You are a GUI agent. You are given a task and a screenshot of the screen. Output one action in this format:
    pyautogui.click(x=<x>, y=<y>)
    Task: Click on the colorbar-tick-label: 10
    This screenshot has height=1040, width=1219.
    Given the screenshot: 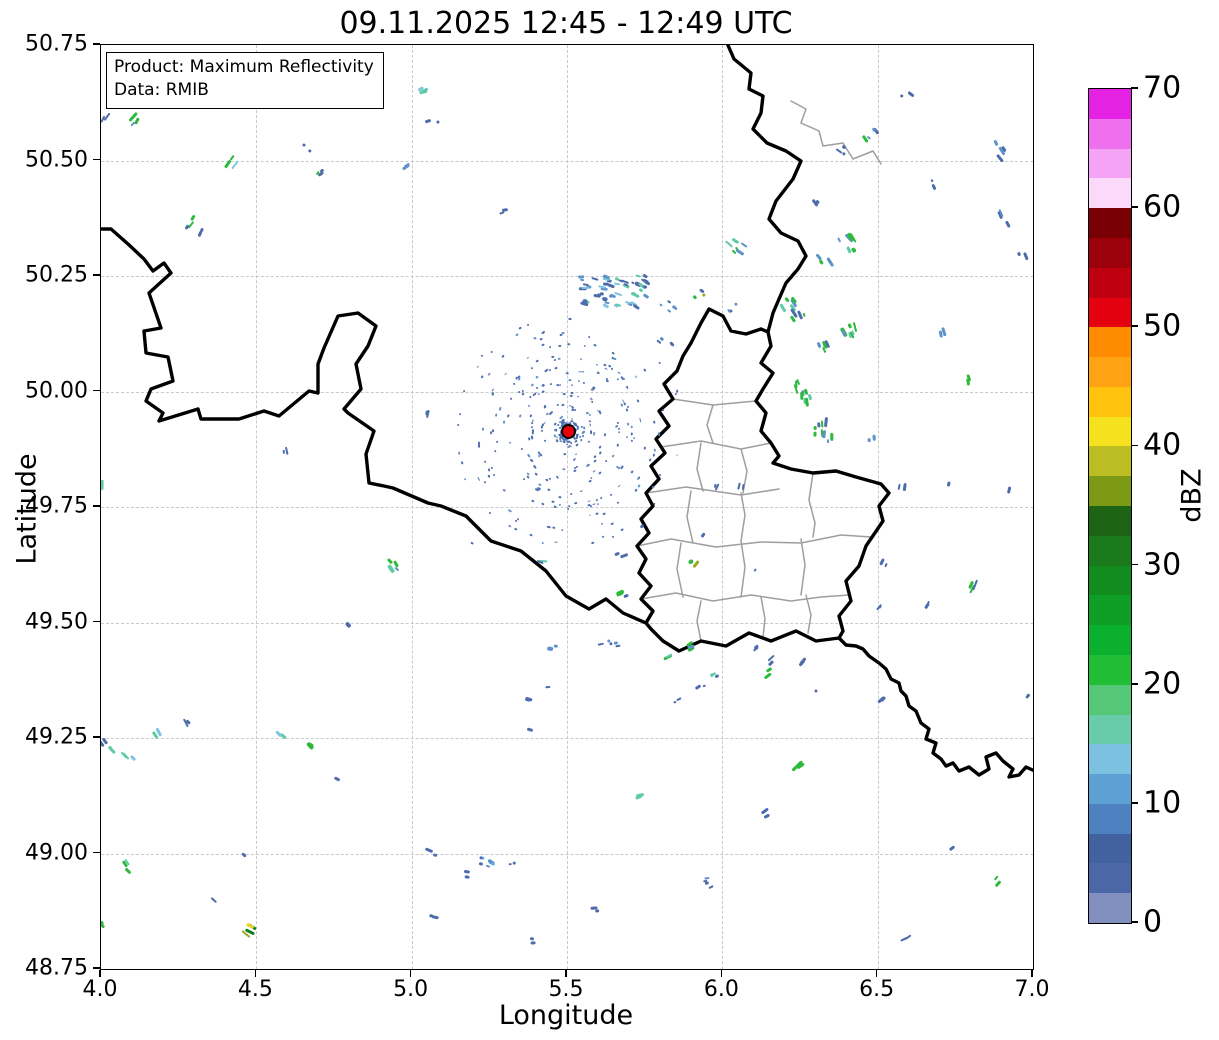 What is the action you would take?
    pyautogui.click(x=1162, y=803)
    